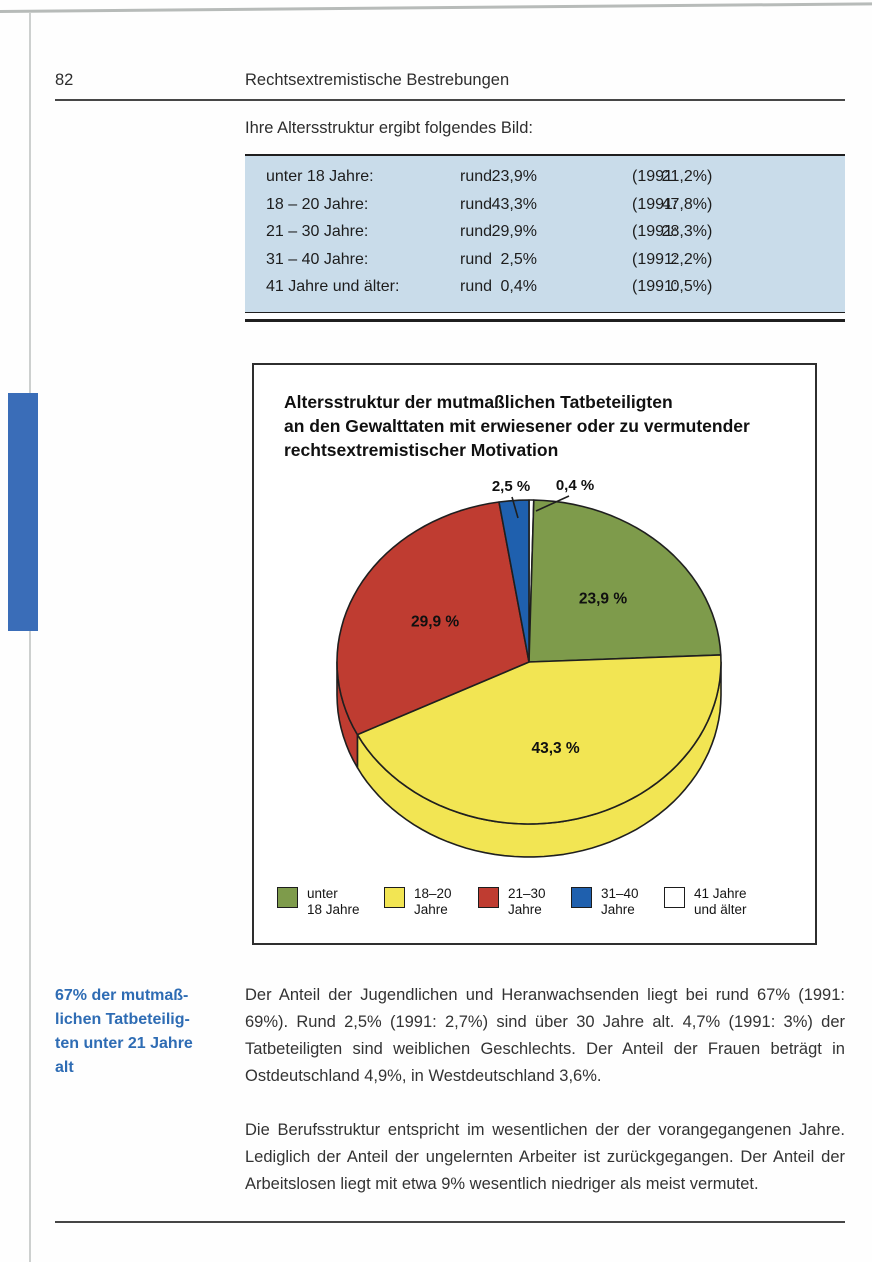  I want to click on pie-slice-unter-18-jahre, so click(625, 581).